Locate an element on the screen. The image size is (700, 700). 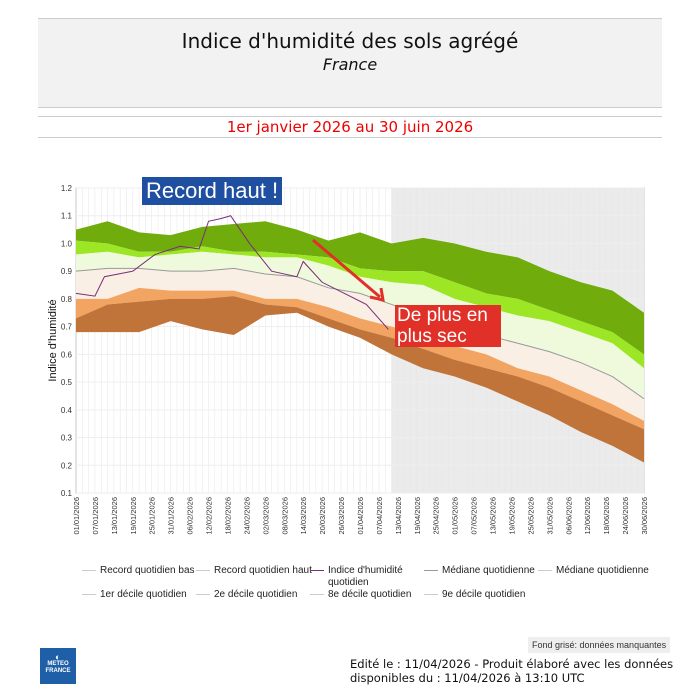
x-tick-label: 24/02/2026 is located at coordinates (246, 516).